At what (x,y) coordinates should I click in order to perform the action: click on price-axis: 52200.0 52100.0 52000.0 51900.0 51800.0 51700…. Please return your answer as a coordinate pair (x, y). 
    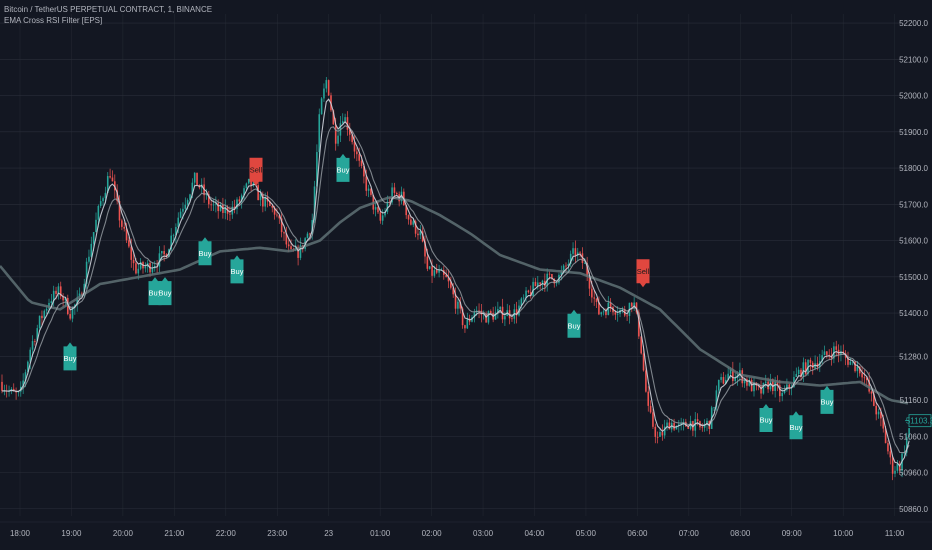
    Looking at the image, I should click on (915, 266).